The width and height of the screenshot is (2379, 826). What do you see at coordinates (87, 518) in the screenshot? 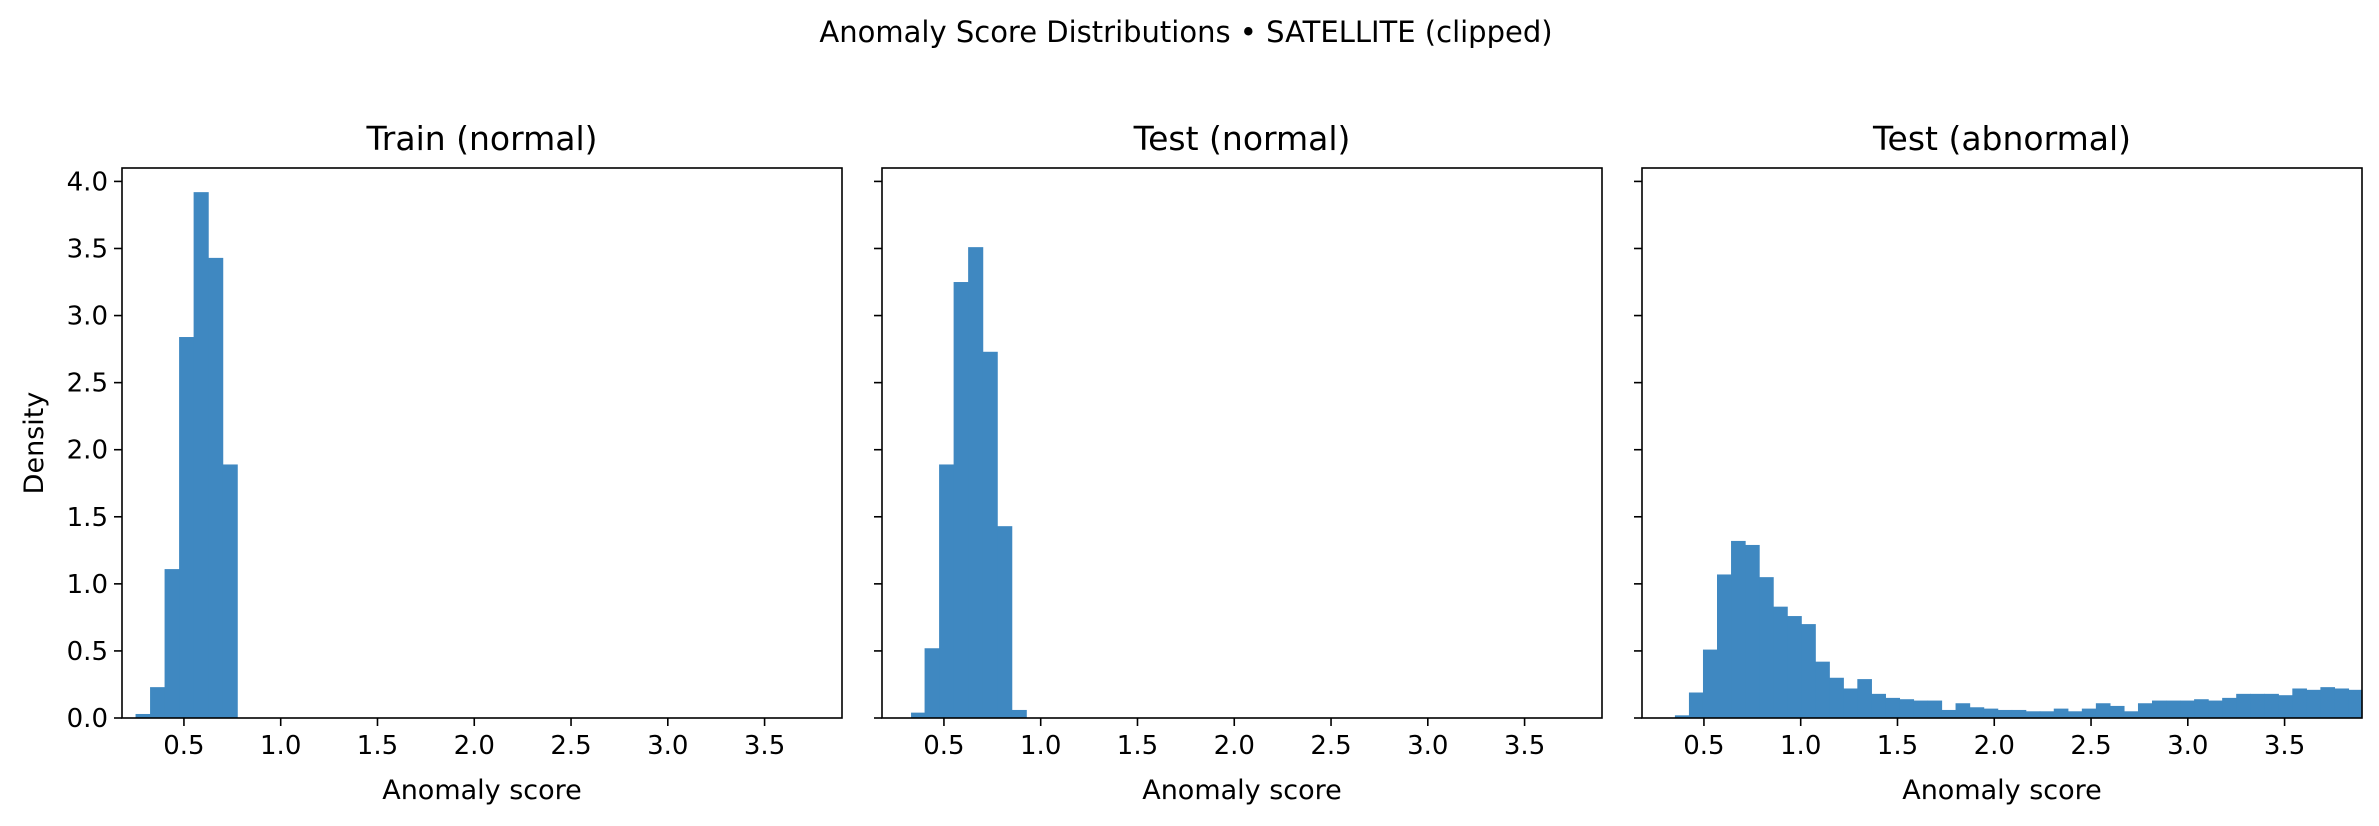
I see `y-tick-label: 1.5` at bounding box center [87, 518].